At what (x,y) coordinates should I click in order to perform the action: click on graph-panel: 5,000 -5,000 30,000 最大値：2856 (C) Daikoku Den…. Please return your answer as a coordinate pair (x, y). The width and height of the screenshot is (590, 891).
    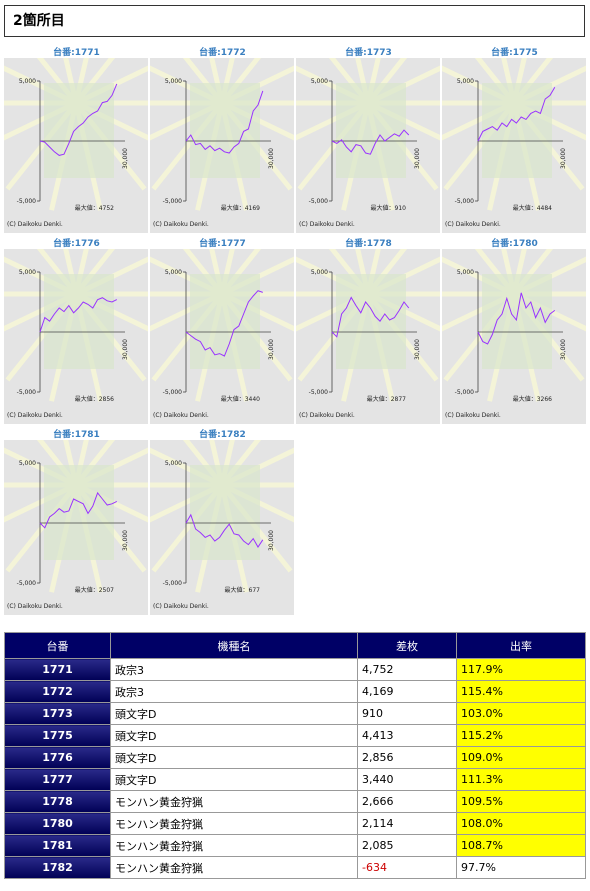
    Looking at the image, I should click on (76, 336).